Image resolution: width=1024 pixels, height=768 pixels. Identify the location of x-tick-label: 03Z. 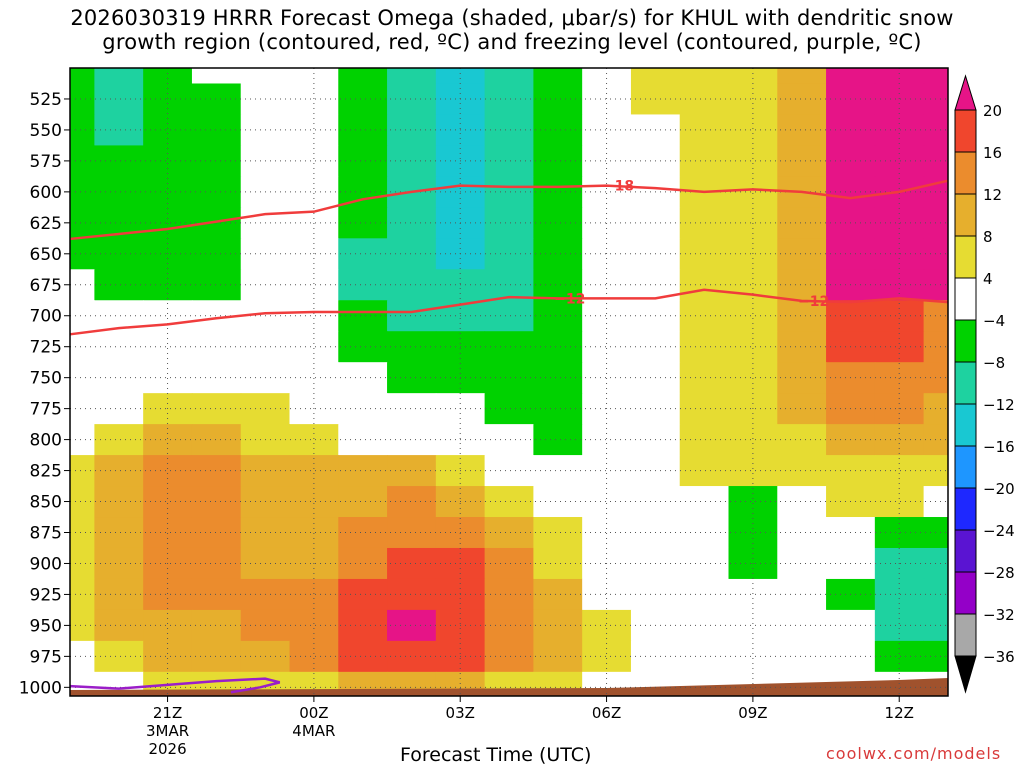
(460, 713).